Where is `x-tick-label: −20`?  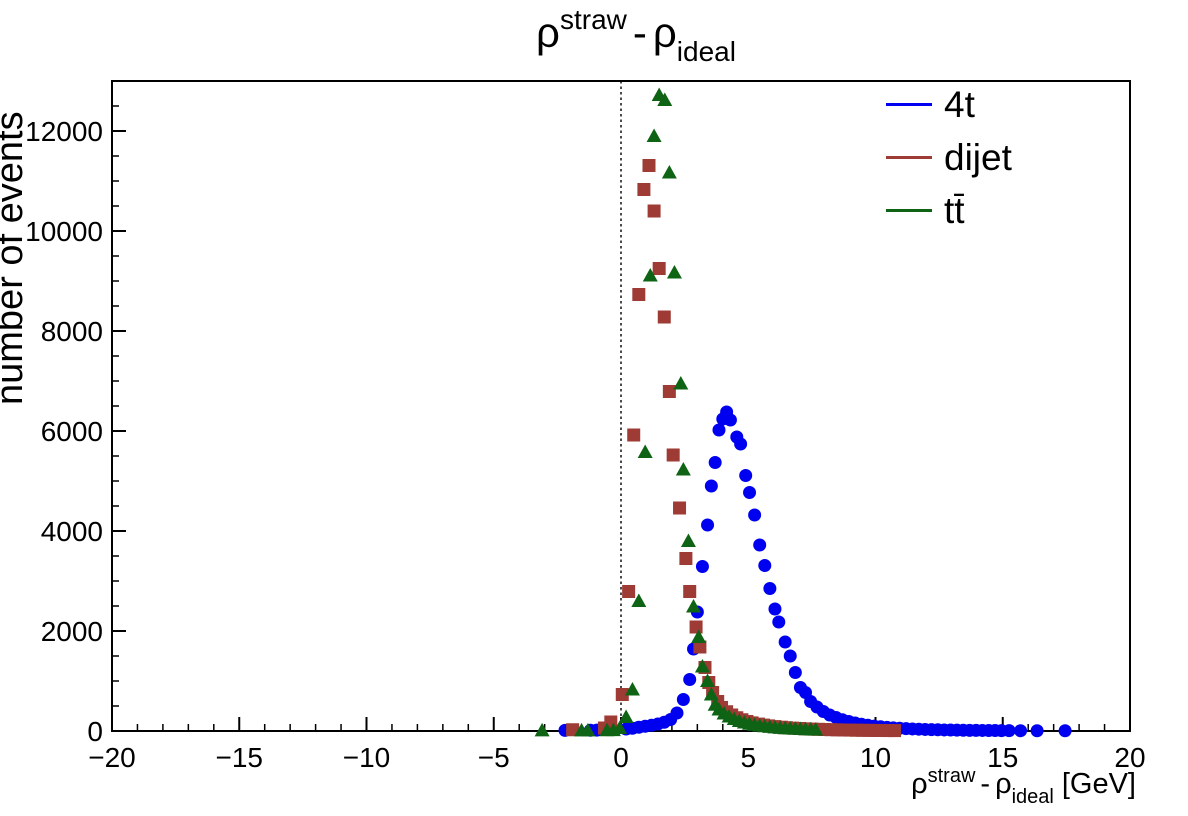
x-tick-label: −20 is located at coordinates (112, 757).